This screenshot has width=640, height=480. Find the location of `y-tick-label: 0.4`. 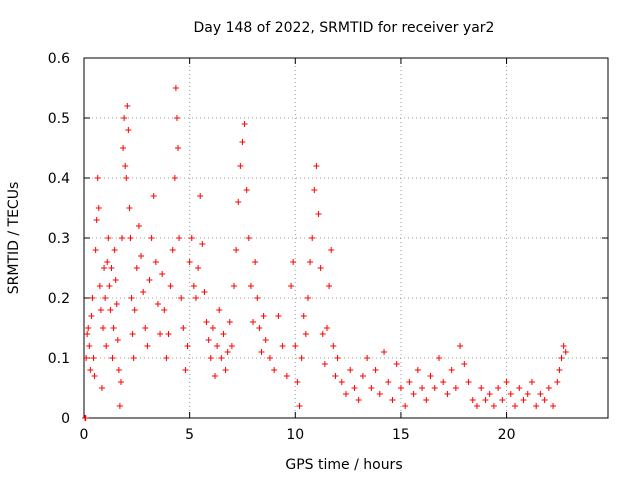

y-tick-label: 0.4 is located at coordinates (59, 179).